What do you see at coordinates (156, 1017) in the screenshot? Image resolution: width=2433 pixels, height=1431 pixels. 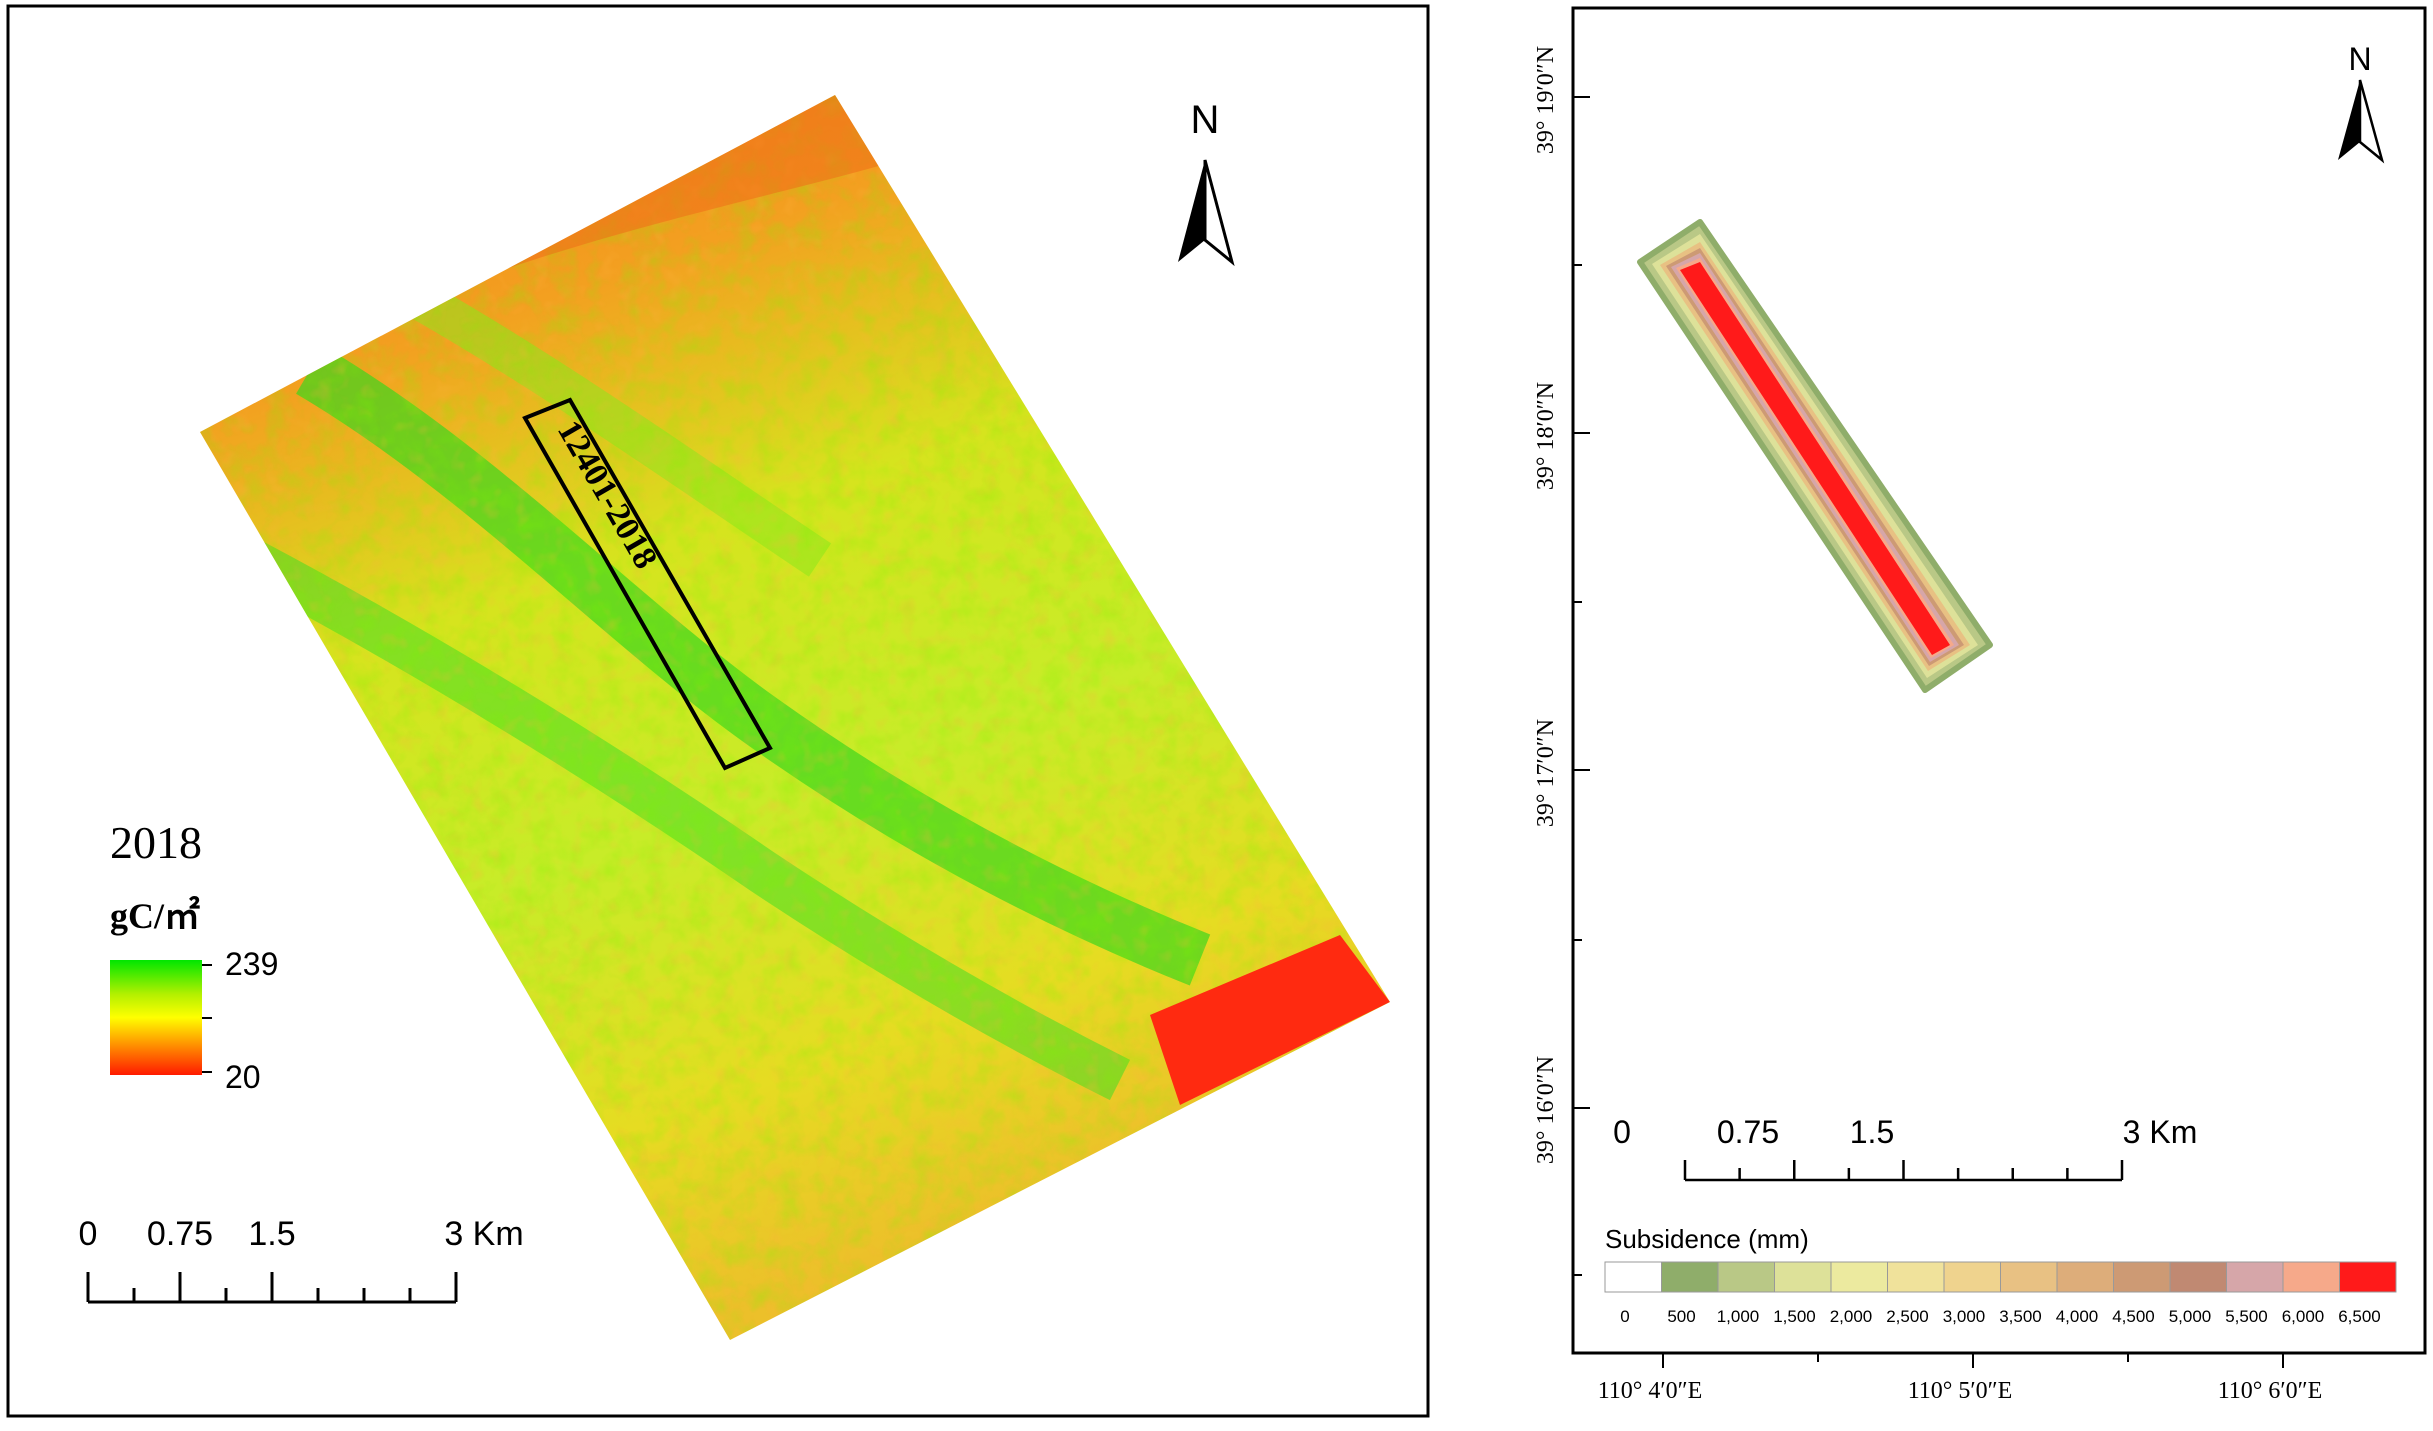 I see `legend-color-ramp` at bounding box center [156, 1017].